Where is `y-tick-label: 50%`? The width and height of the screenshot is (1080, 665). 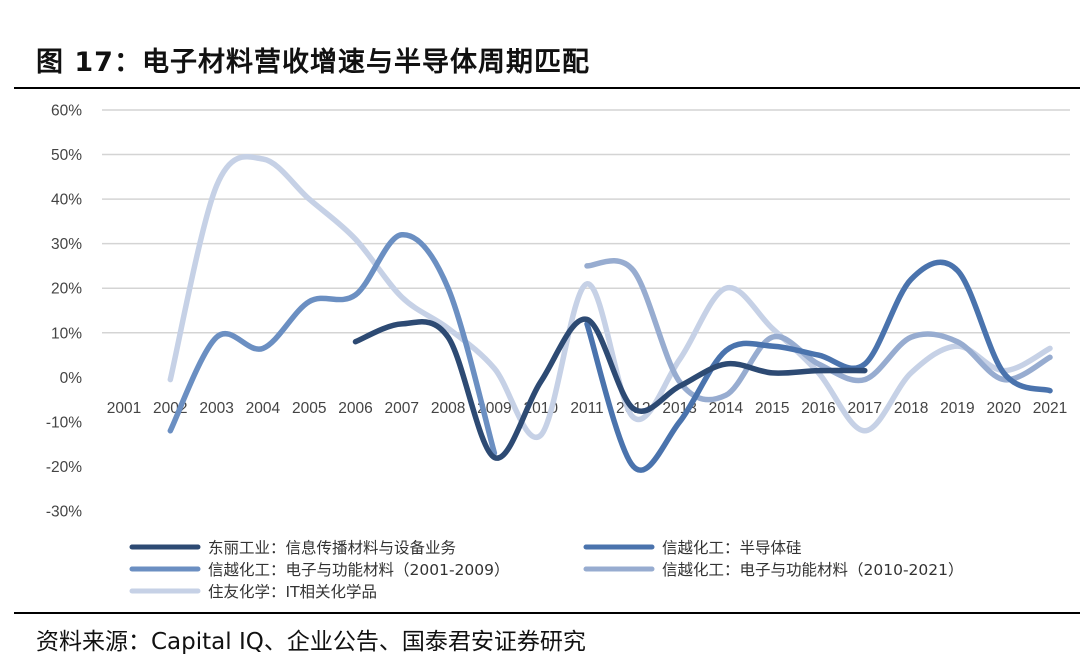 y-tick-label: 50% is located at coordinates (66, 155).